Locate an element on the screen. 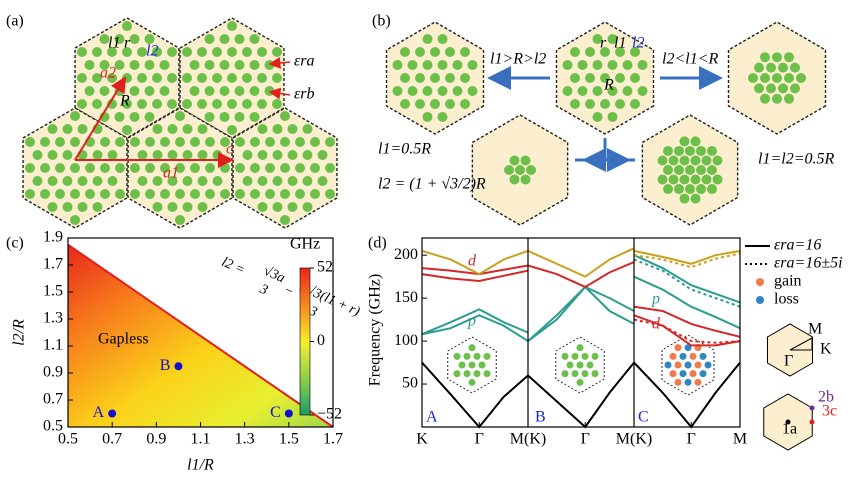 The image size is (863, 489). x-axis-label: l1/R is located at coordinates (200, 465).